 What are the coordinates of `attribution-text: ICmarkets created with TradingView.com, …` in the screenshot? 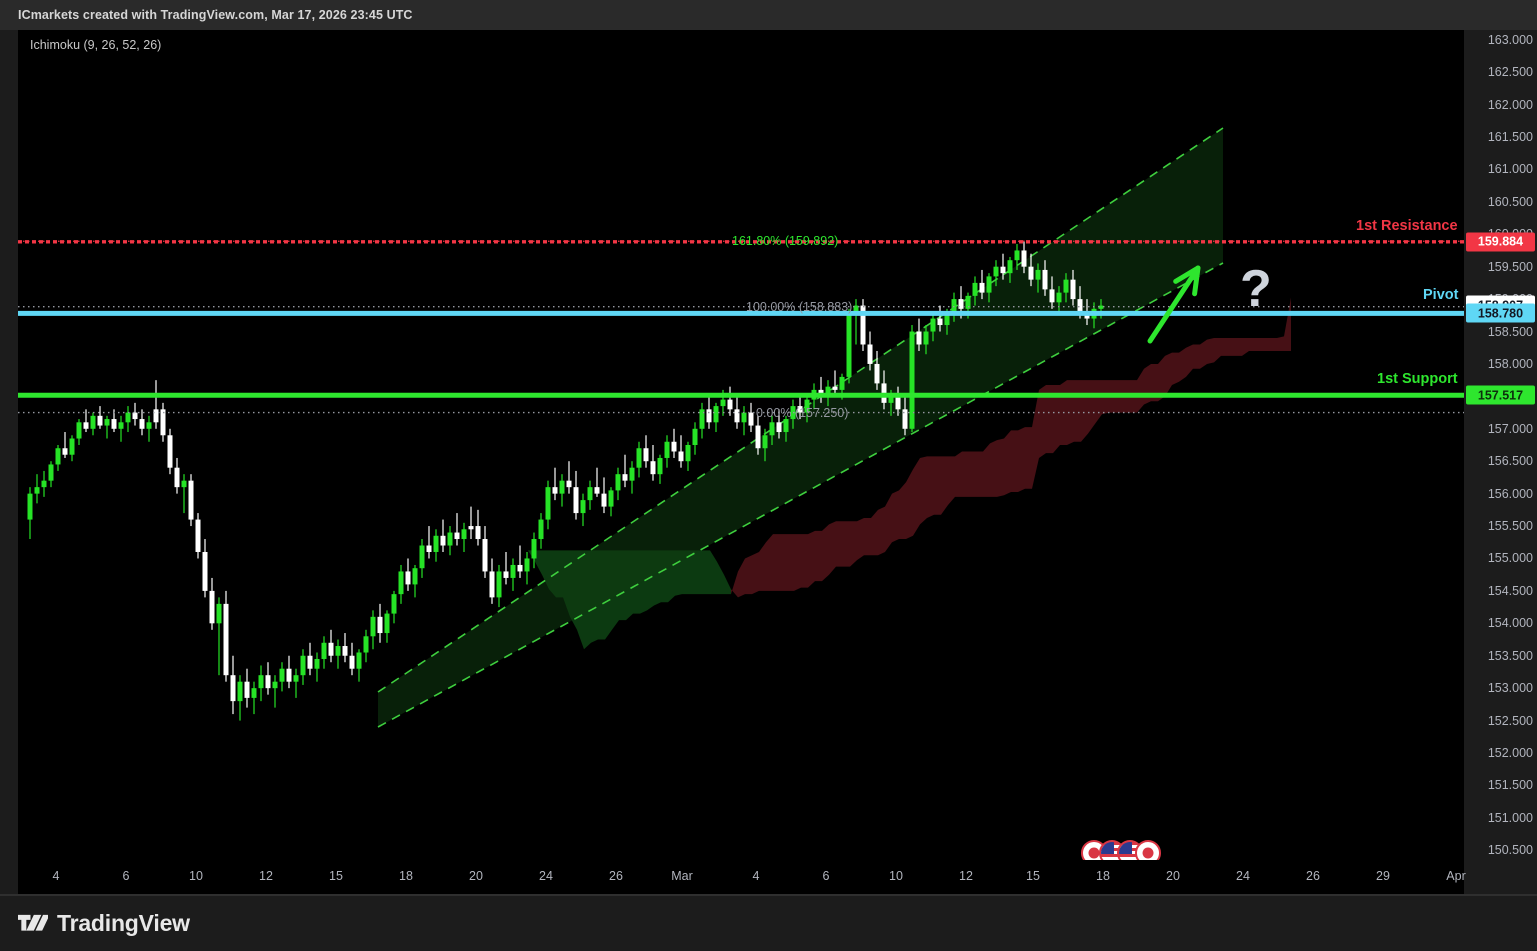 It's located at (215, 15).